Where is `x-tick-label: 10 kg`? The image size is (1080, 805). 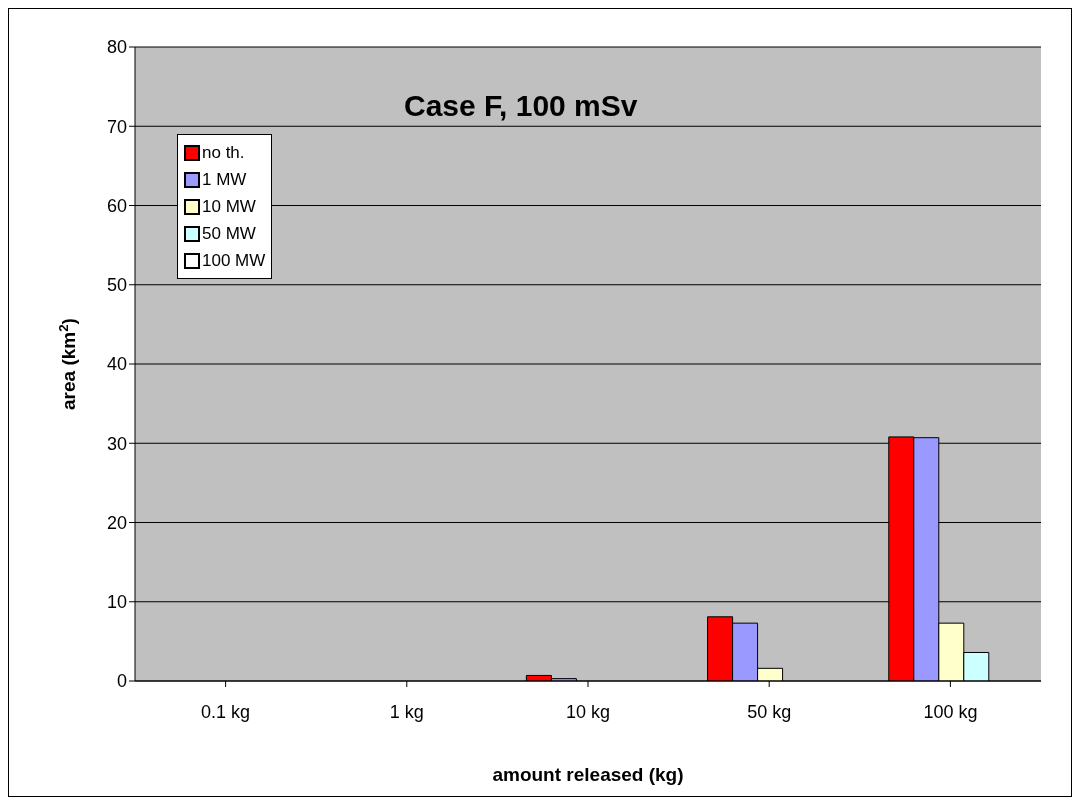
x-tick-label: 10 kg is located at coordinates (588, 711).